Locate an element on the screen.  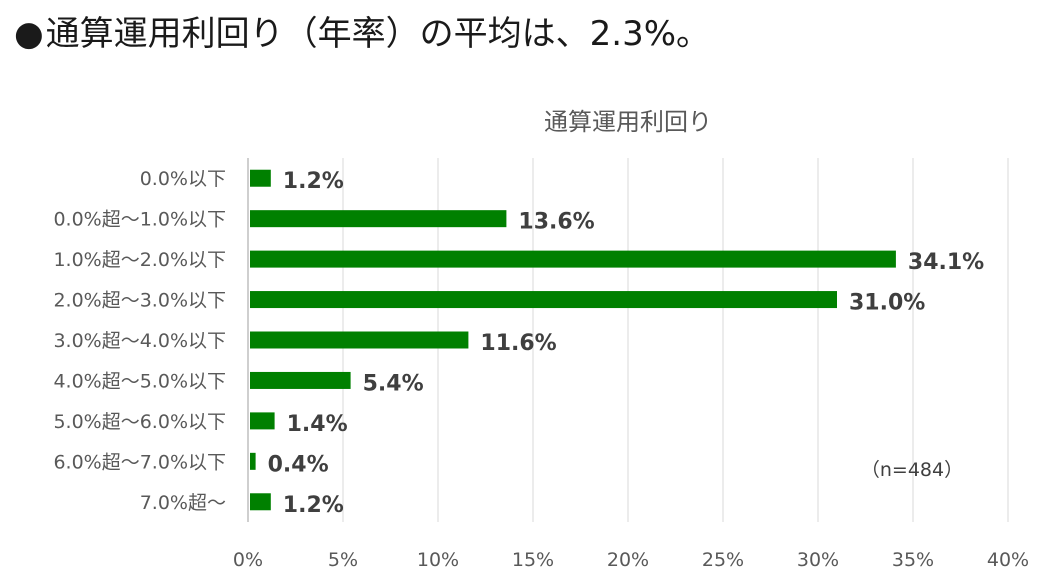
category-label: 7.0%超～ is located at coordinates (183, 503).